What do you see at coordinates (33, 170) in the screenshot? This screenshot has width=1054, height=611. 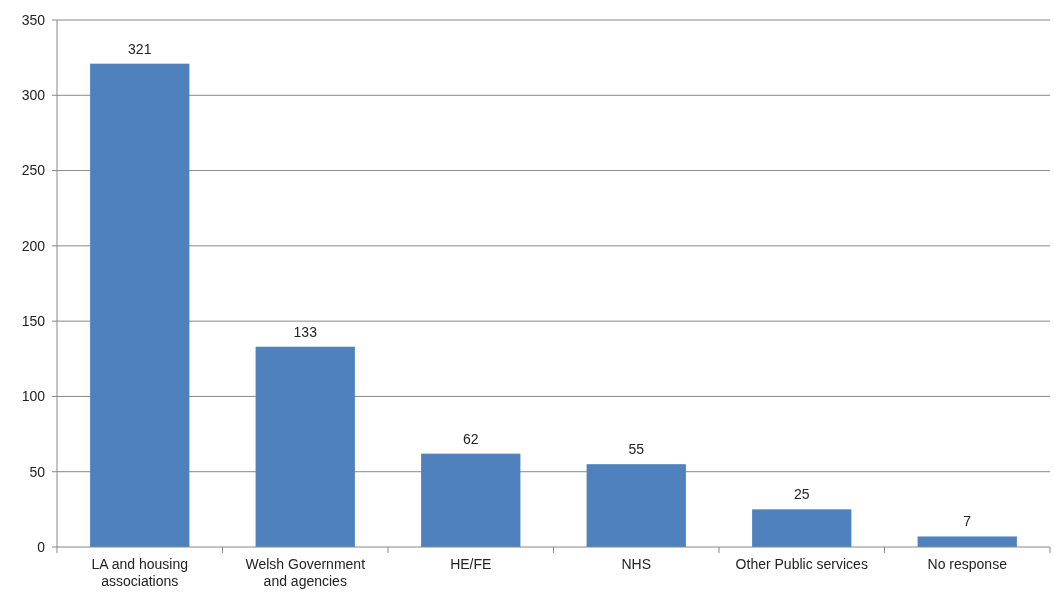 I see `y-tick-label: 250` at bounding box center [33, 170].